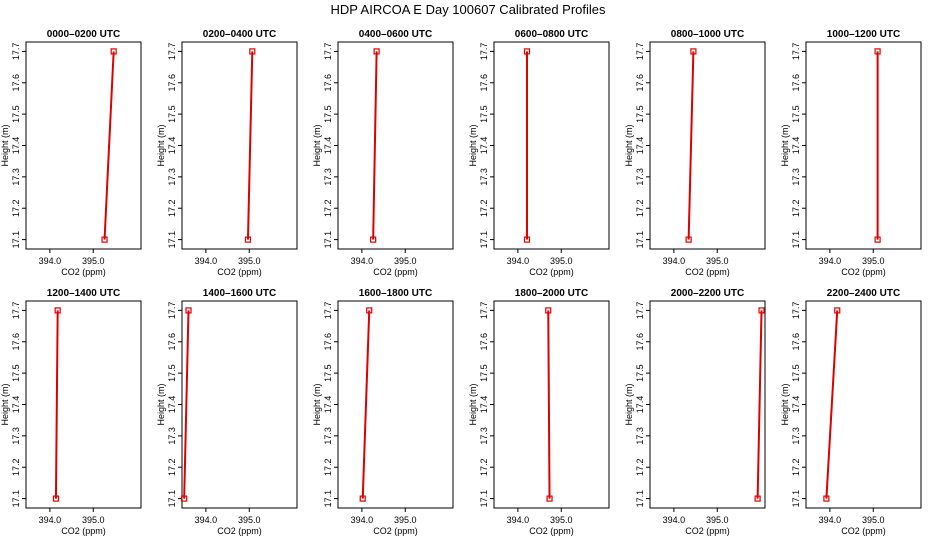 This screenshot has width=936, height=540. I want to click on panel-title: 1800–2000 UTC, so click(551, 293).